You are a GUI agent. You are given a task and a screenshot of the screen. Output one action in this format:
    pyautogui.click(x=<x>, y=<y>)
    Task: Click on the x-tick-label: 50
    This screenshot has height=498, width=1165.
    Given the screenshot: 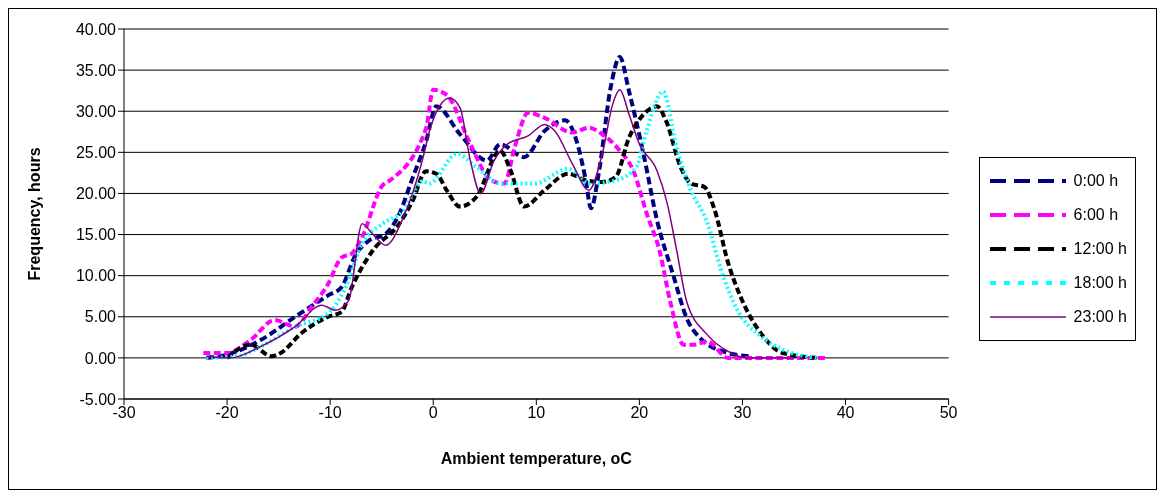 What is the action you would take?
    pyautogui.click(x=948, y=413)
    